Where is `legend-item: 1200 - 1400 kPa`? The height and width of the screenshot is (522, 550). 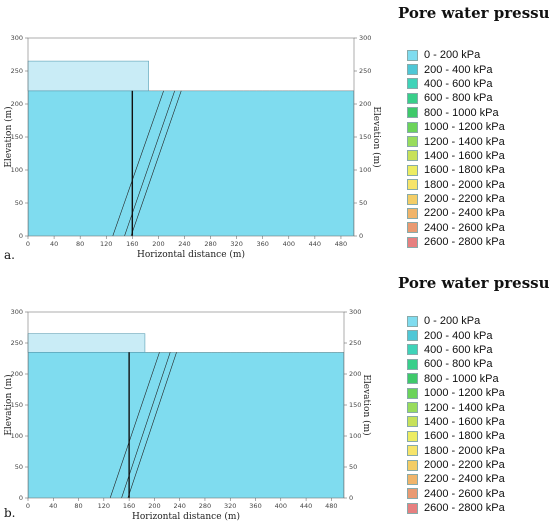
legend-item: 1200 - 1400 kPa is located at coordinates (456, 141).